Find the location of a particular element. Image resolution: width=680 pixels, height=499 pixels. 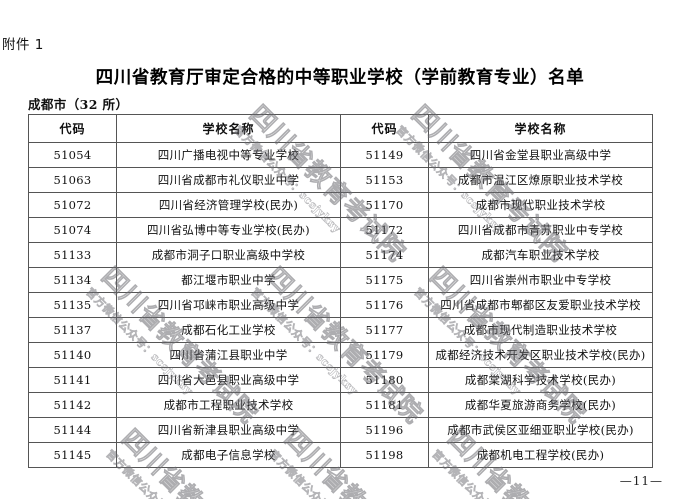

table-row: 51133 成都市洞子口职业高级中学校 51174 成都汽车职业技术学校 is located at coordinates (340, 255).